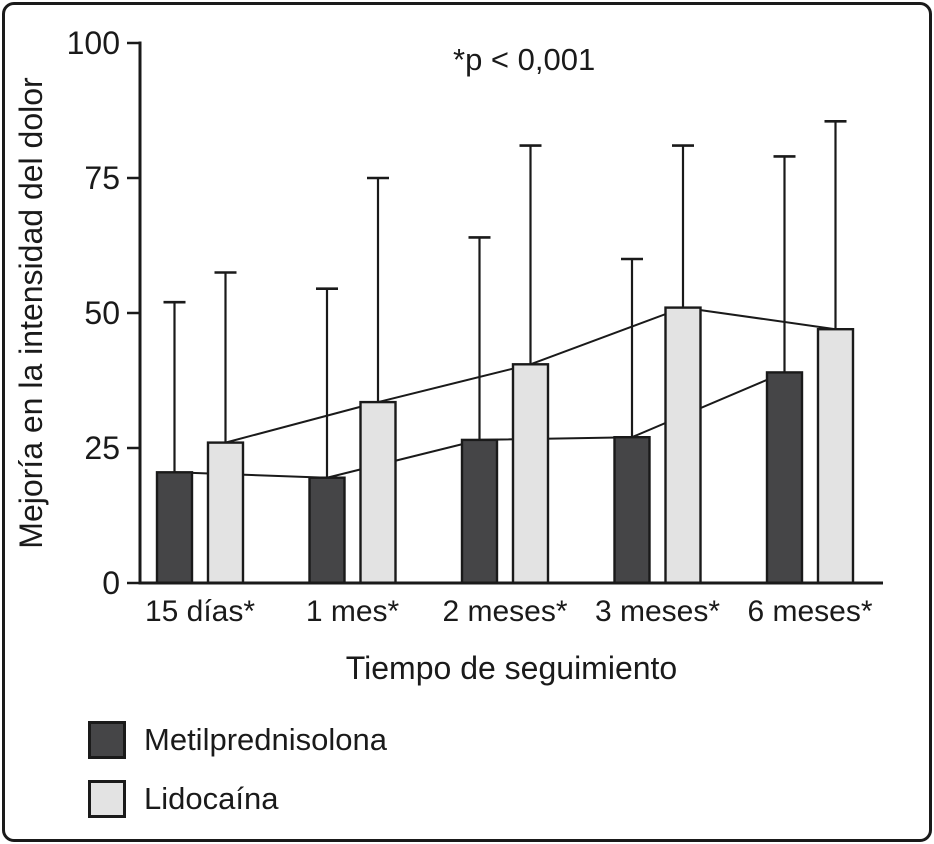 Image resolution: width=934 pixels, height=844 pixels. I want to click on legend-label-metilprednisolona: Metilprednisolona, so click(265, 739).